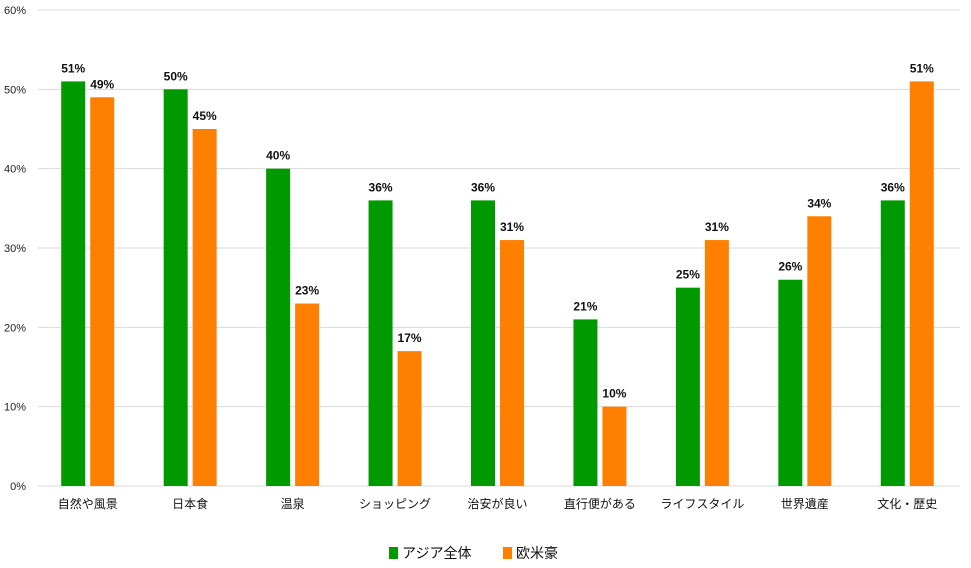 The width and height of the screenshot is (971, 568). What do you see at coordinates (600, 503) in the screenshot?
I see `x-category-label: 直行便がある` at bounding box center [600, 503].